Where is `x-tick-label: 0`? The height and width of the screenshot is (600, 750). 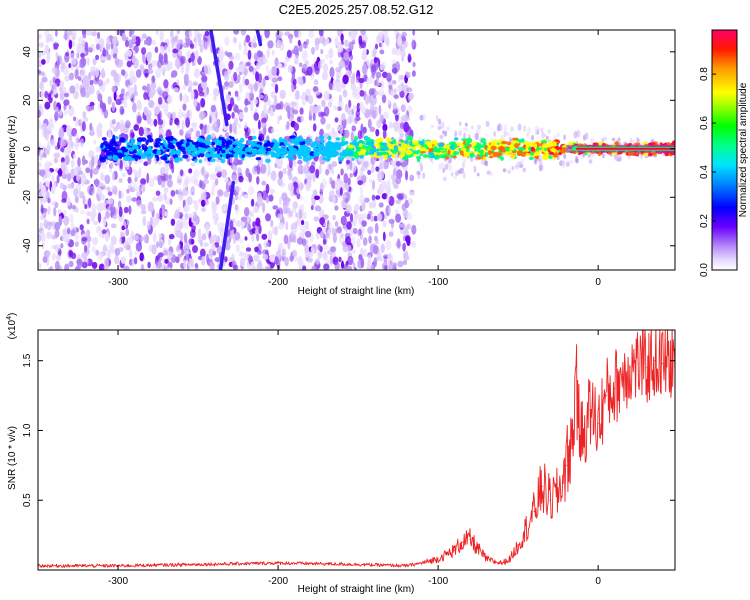 x-tick-label: 0 is located at coordinates (598, 581).